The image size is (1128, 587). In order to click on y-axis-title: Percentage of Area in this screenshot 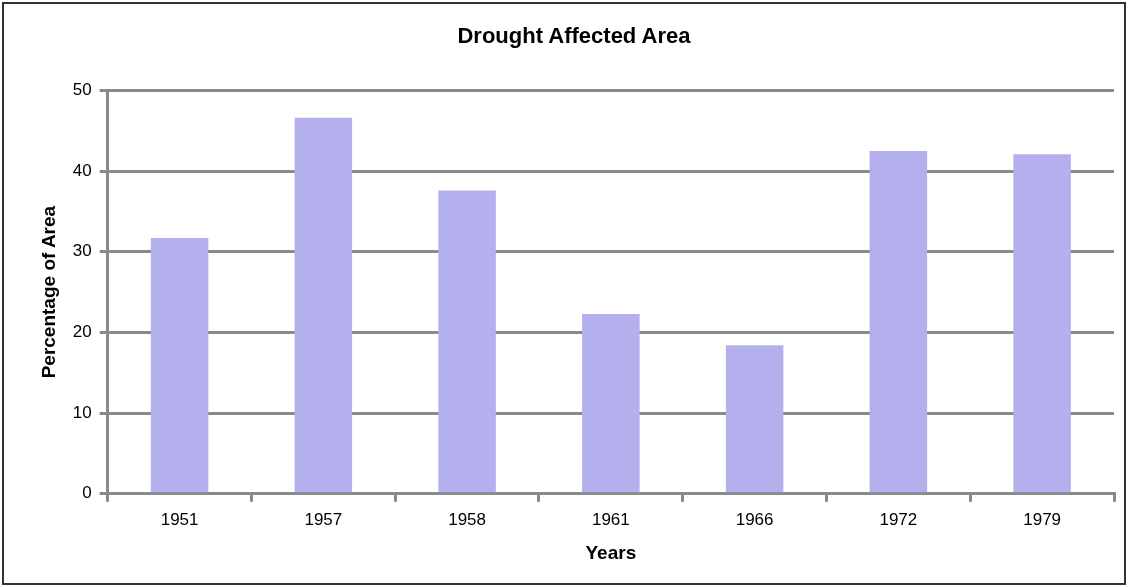, I will do `click(48, 292)`.